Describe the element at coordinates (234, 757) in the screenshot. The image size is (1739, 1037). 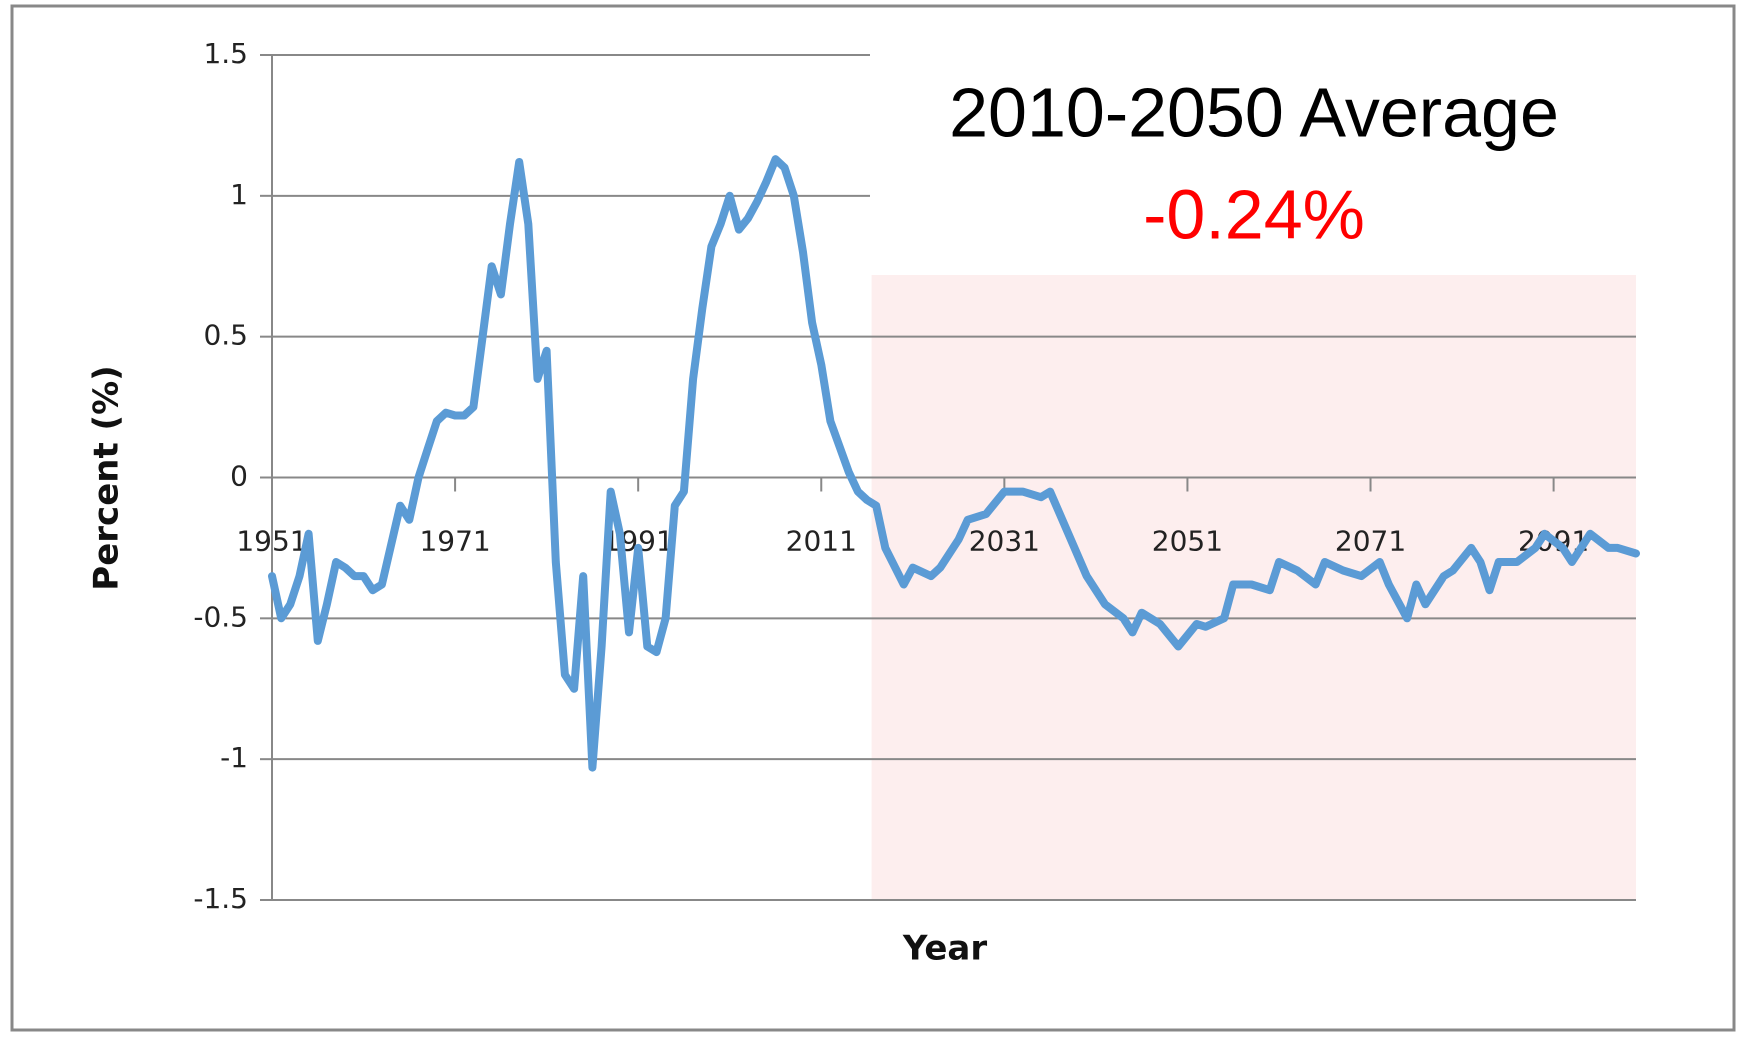
I see `y-tick-label: -1` at that location.